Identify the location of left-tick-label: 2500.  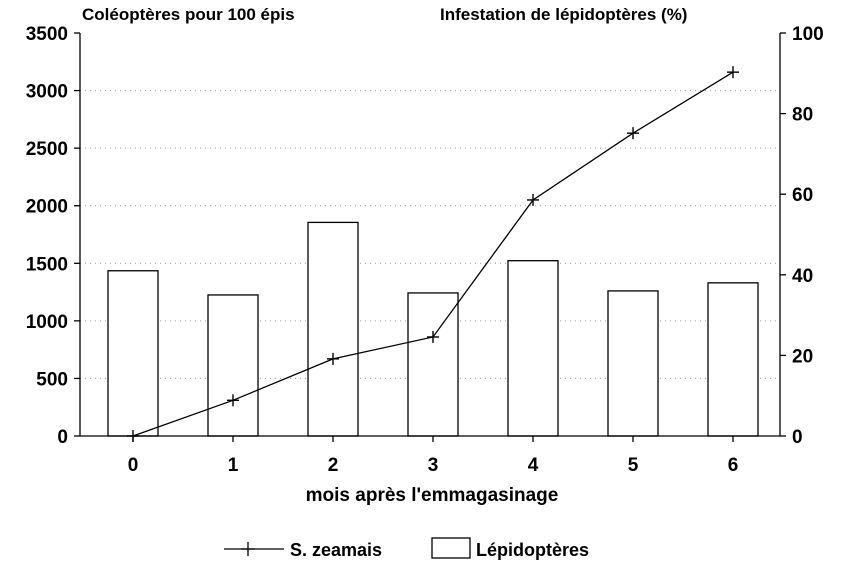
(47, 149).